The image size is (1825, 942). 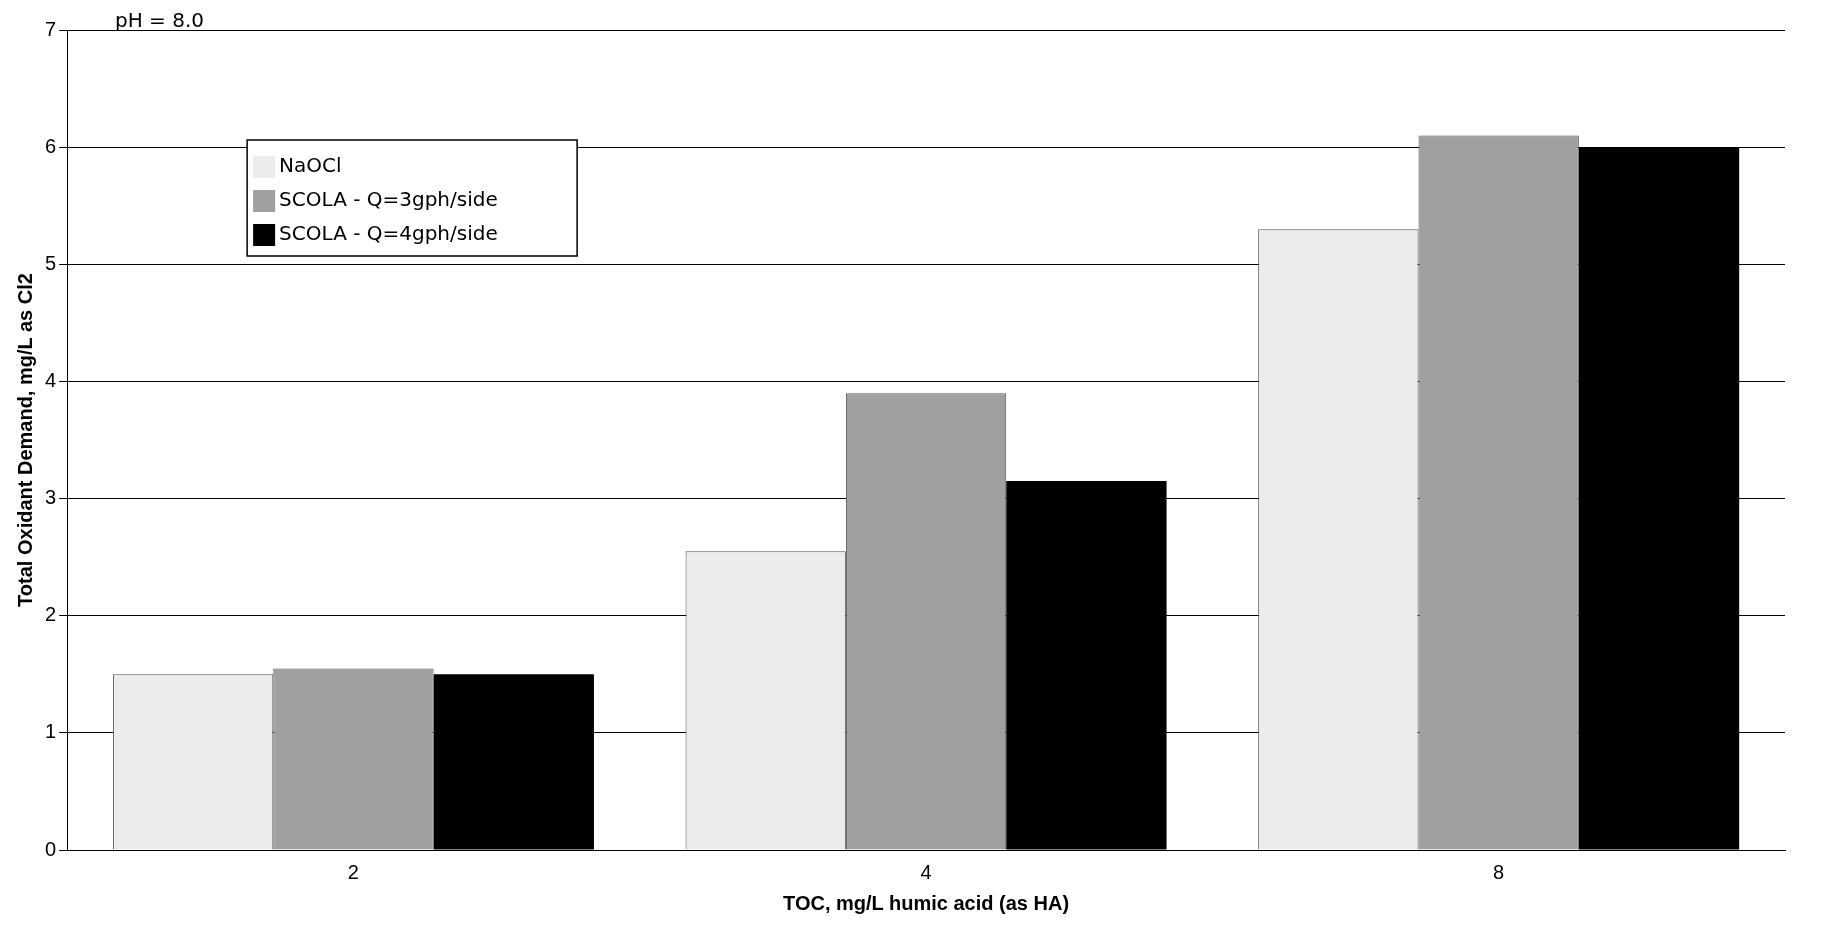 I want to click on y-tick-label: 2, so click(x=51, y=614).